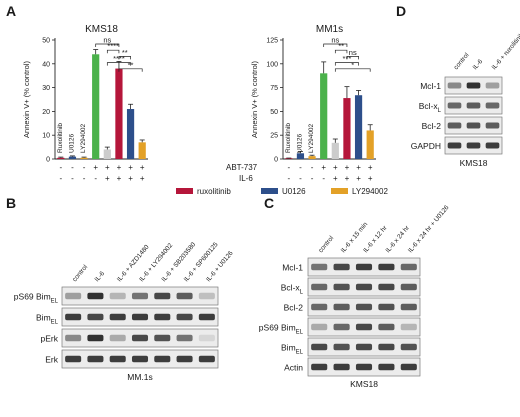 The height and width of the screenshot is (417, 520). I want to click on panel-a-legend: ruxolitinib U0126 LY294002, so click(282, 191).